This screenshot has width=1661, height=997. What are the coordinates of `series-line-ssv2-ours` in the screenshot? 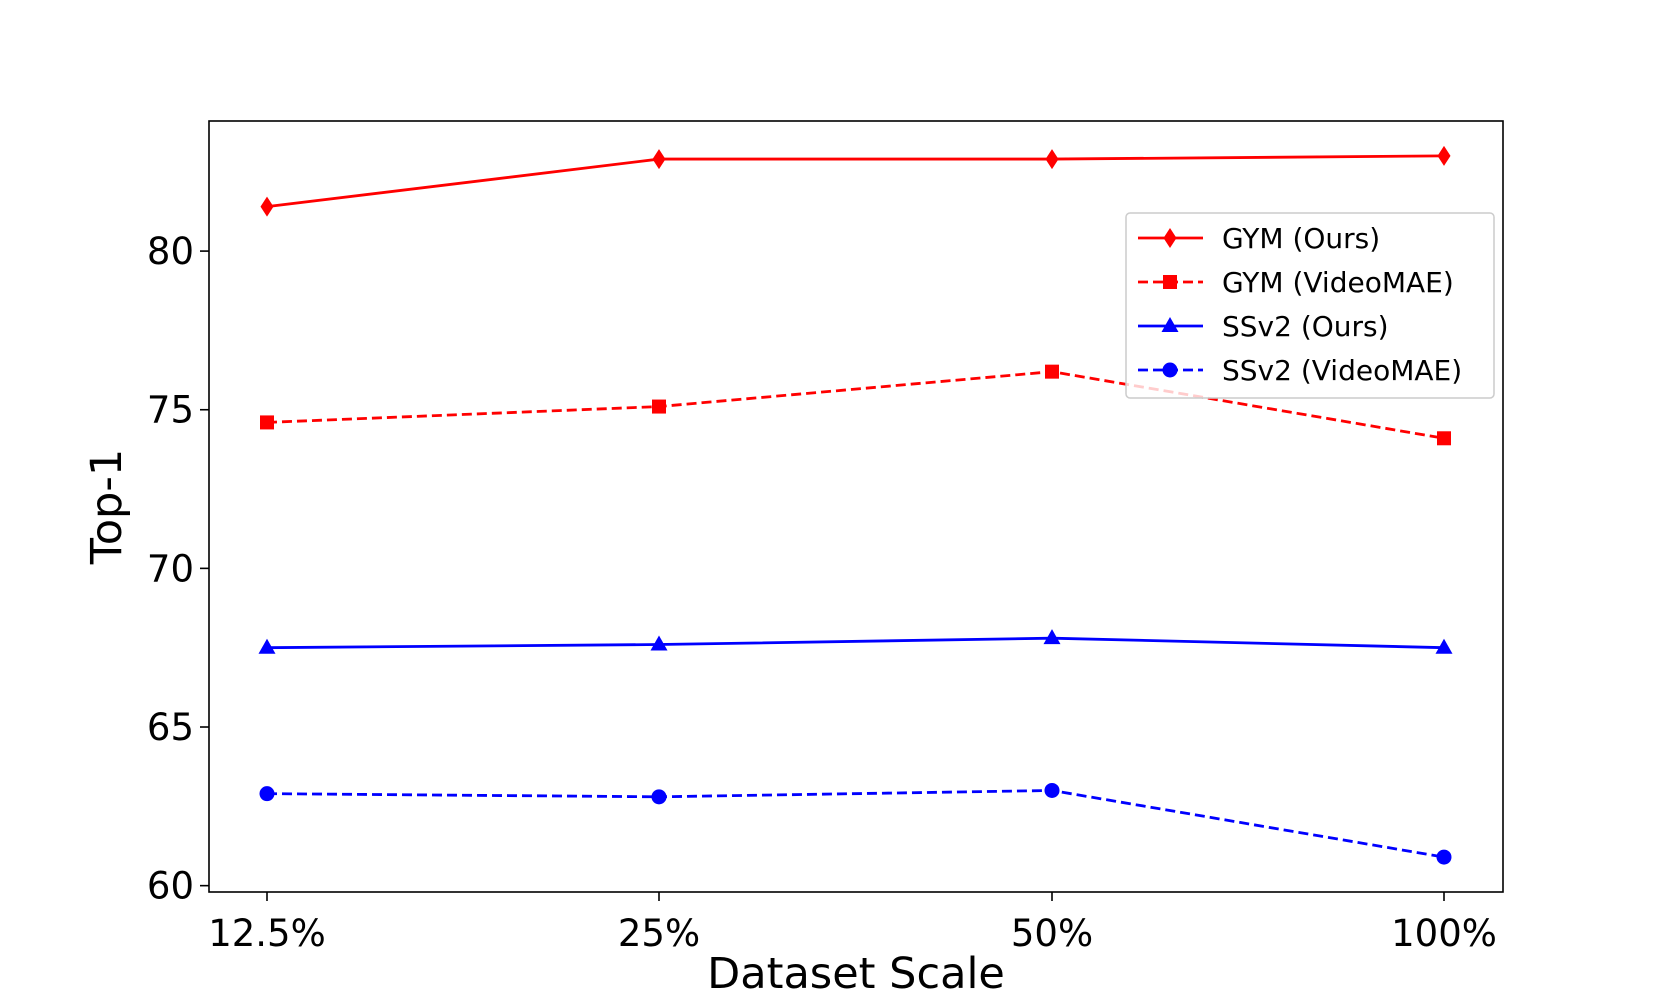 It's located at (855, 643).